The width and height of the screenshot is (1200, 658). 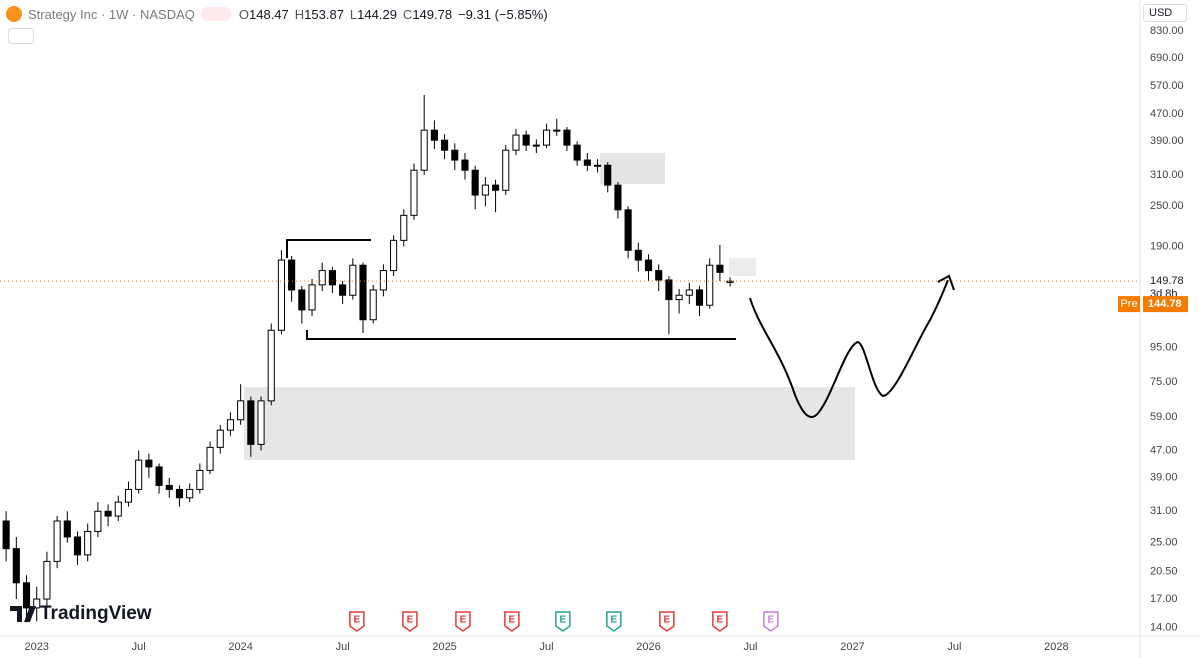 I want to click on projection-arrow, so click(x=946, y=282).